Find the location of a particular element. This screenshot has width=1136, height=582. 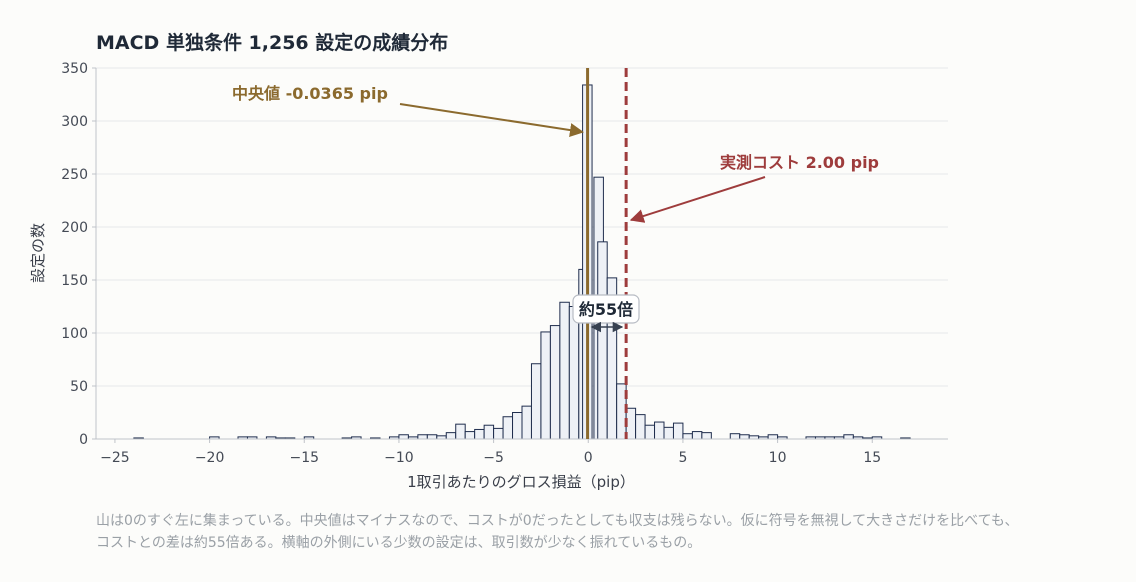

y-tick-label: 200 is located at coordinates (74, 228).